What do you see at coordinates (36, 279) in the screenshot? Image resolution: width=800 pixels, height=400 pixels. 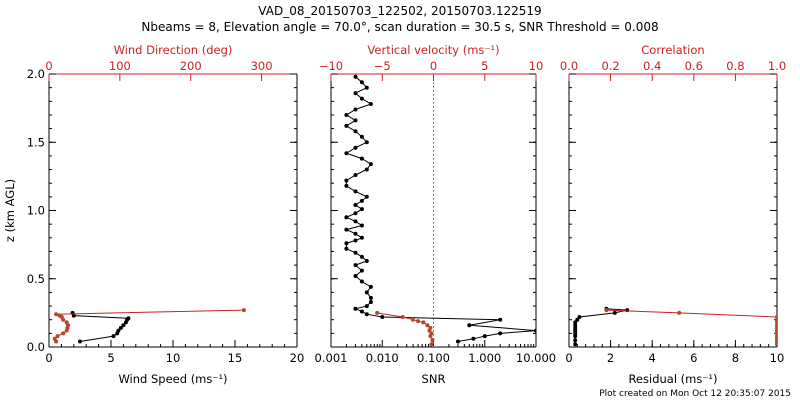 I see `y-tick-label: 0.5` at bounding box center [36, 279].